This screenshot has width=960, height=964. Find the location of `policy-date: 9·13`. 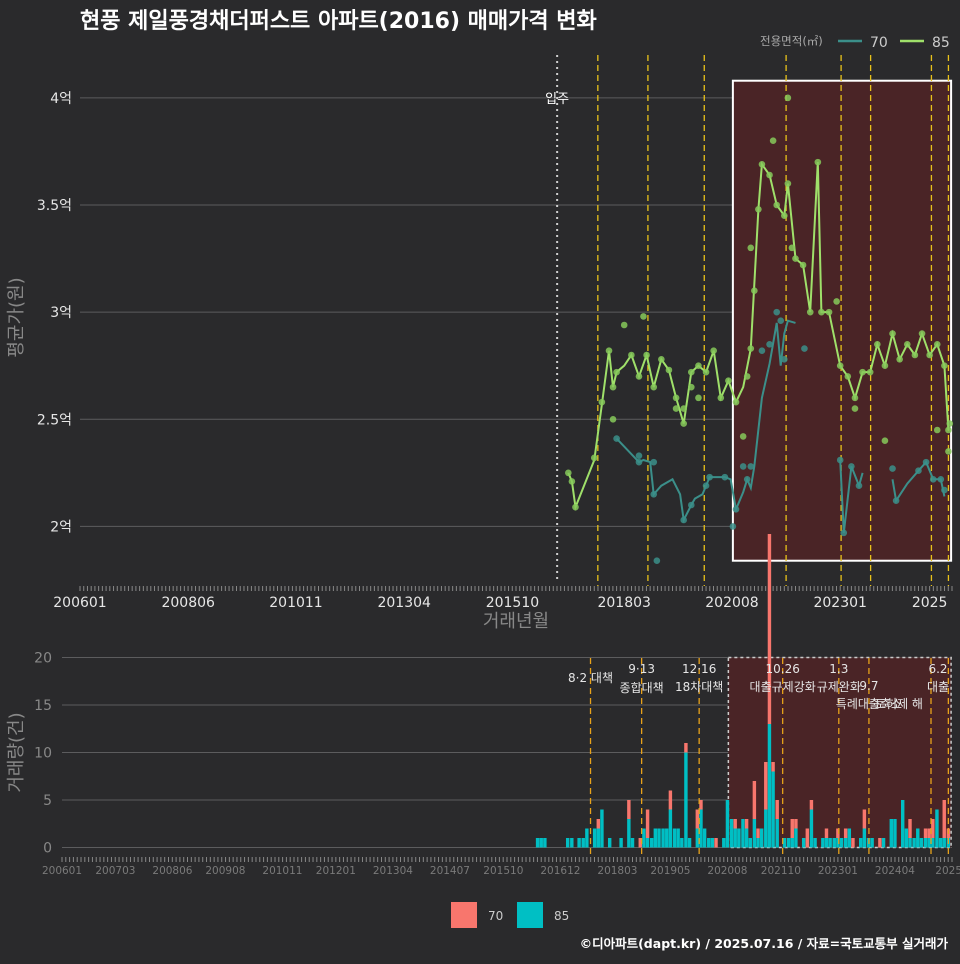

policy-date: 9·13 is located at coordinates (641, 669).